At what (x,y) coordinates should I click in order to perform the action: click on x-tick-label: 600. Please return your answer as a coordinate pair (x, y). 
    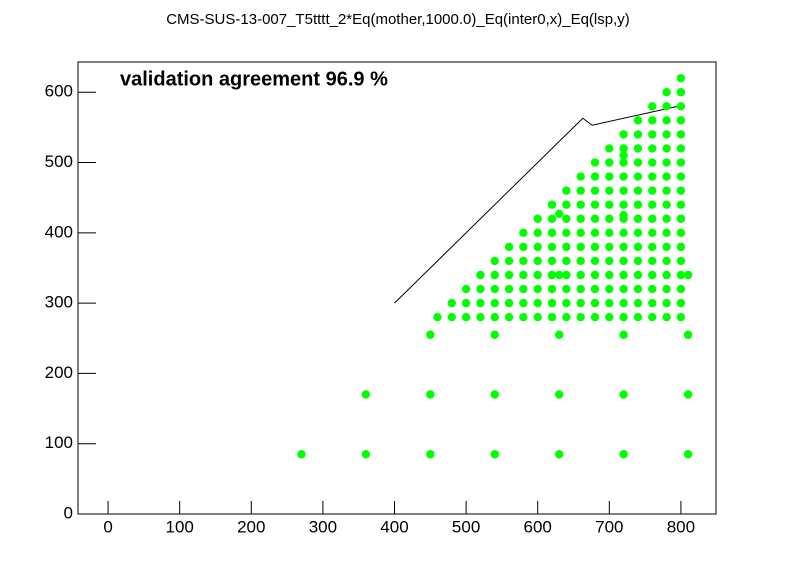
    Looking at the image, I should click on (538, 526).